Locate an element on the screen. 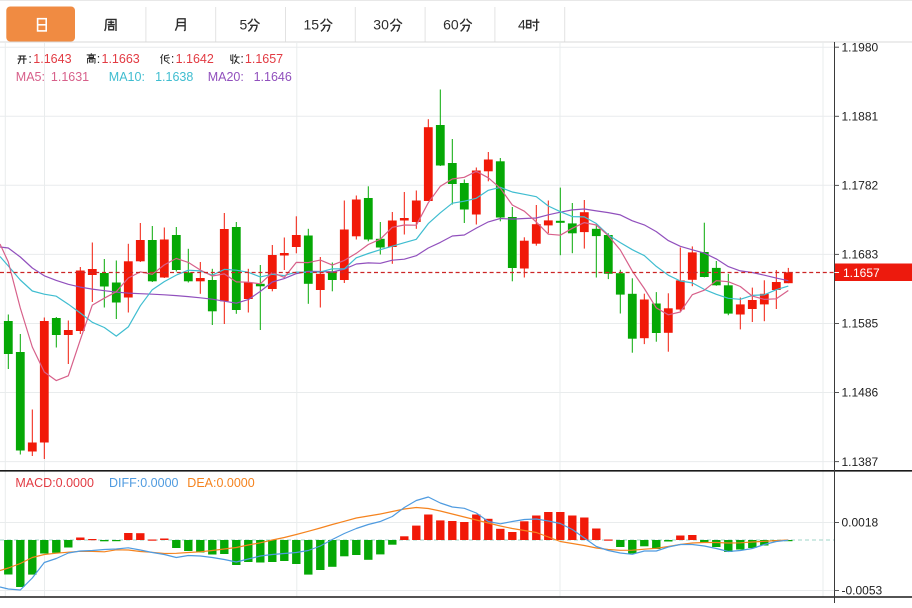 This screenshot has width=912, height=608. svg-text: -0.0053 is located at coordinates (862, 591).